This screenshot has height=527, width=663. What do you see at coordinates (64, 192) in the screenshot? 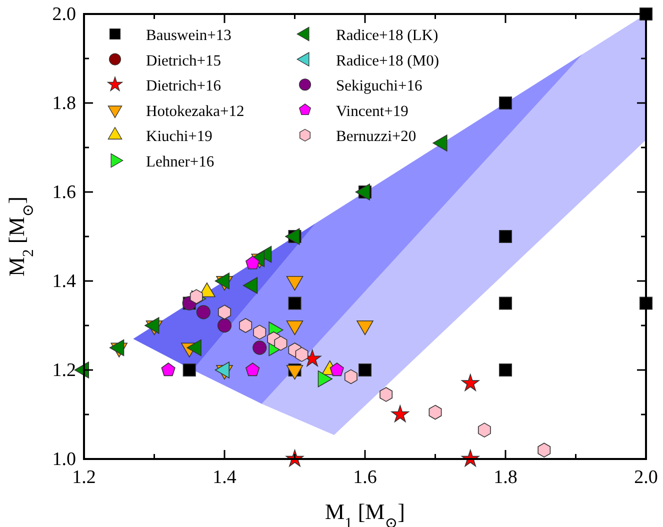
I see `y-tick-label: 1.6` at bounding box center [64, 192].